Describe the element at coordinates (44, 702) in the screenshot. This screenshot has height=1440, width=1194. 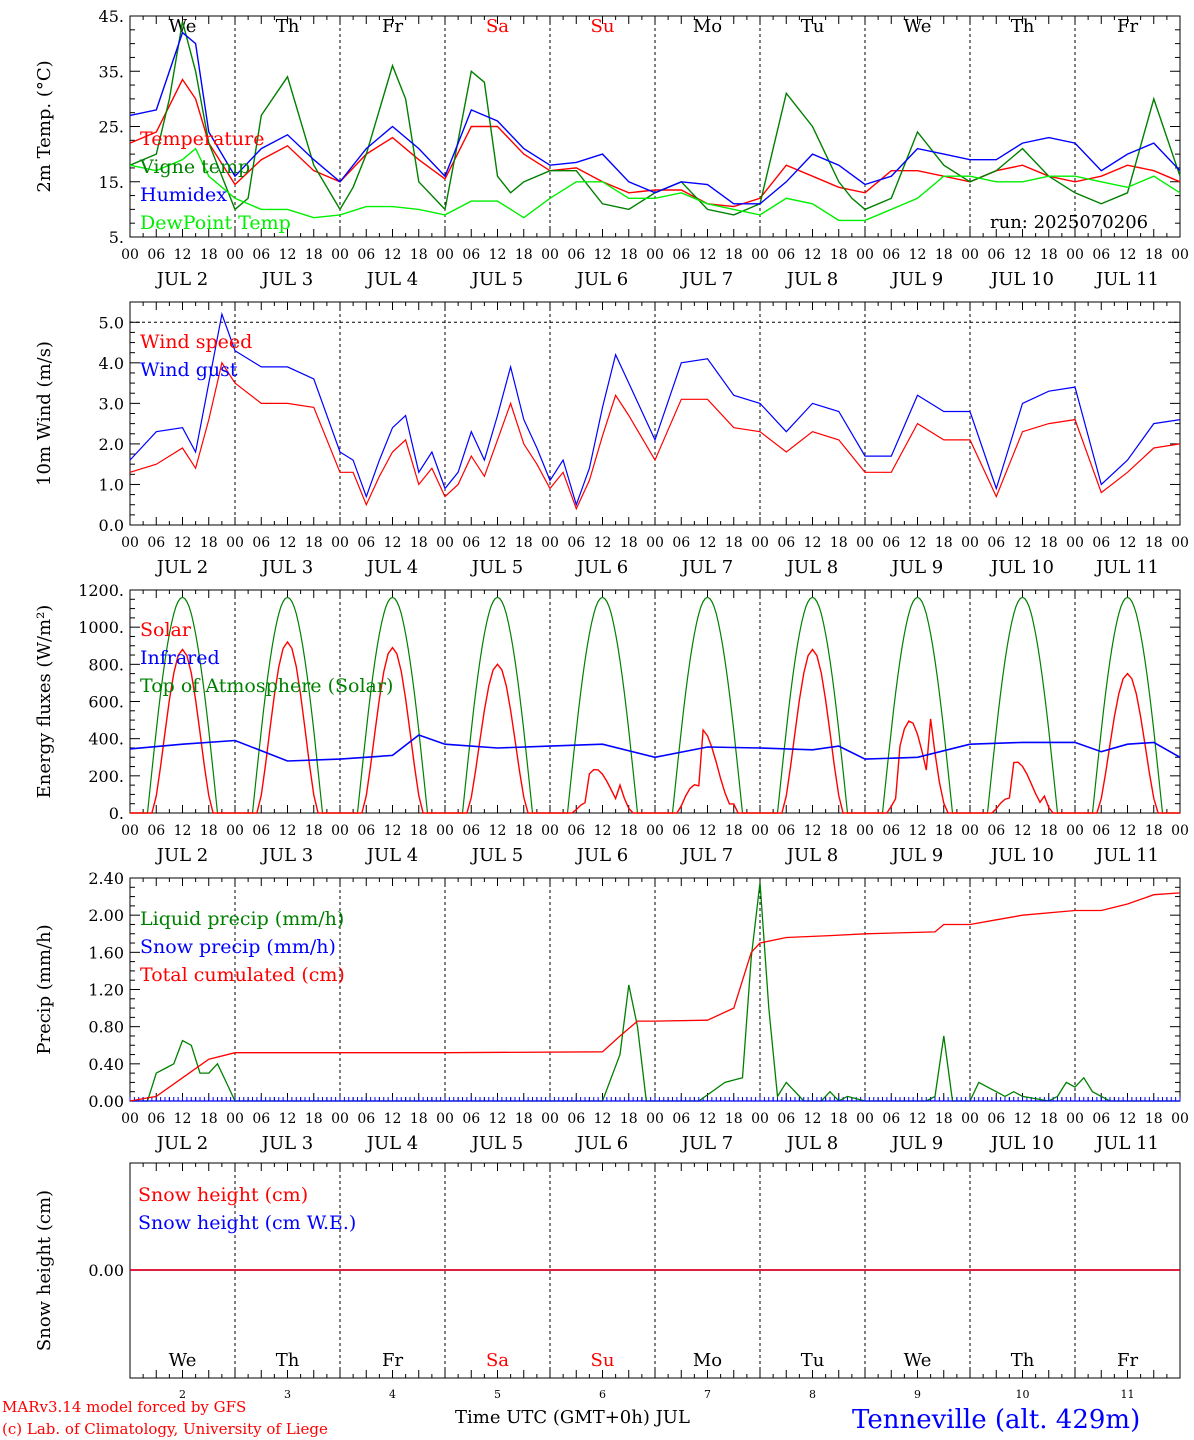
I see `y-axis-label: Energy fluxes (W/m²)` at that location.